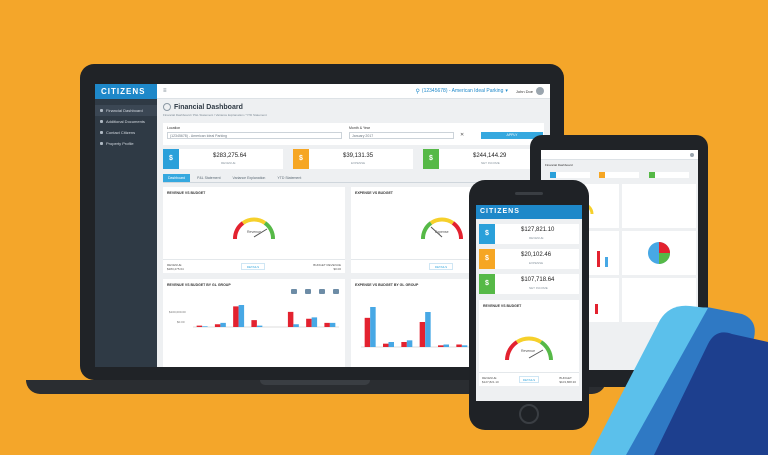 The width and height of the screenshot is (768, 455). I want to click on org-label: (12345678) - American Ideal Parking, so click(462, 91).